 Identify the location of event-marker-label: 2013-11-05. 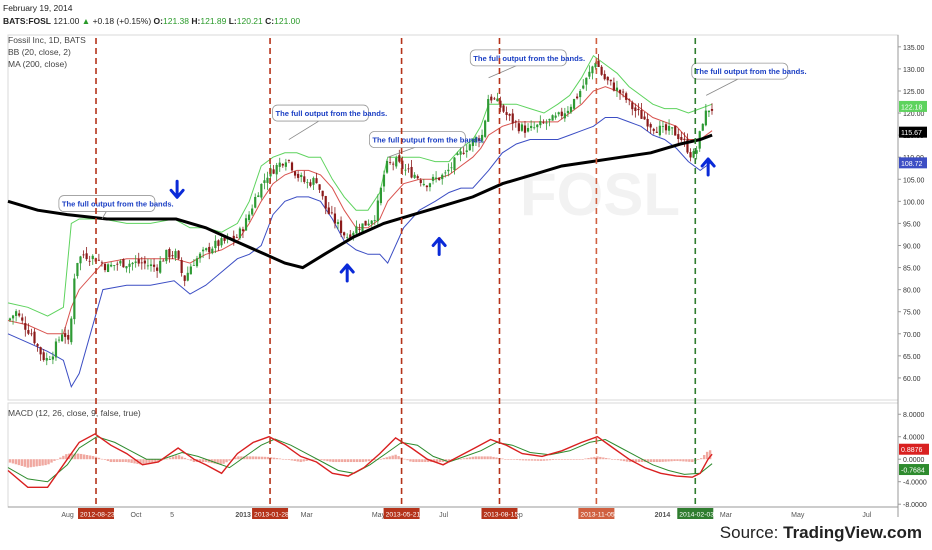
(597, 515).